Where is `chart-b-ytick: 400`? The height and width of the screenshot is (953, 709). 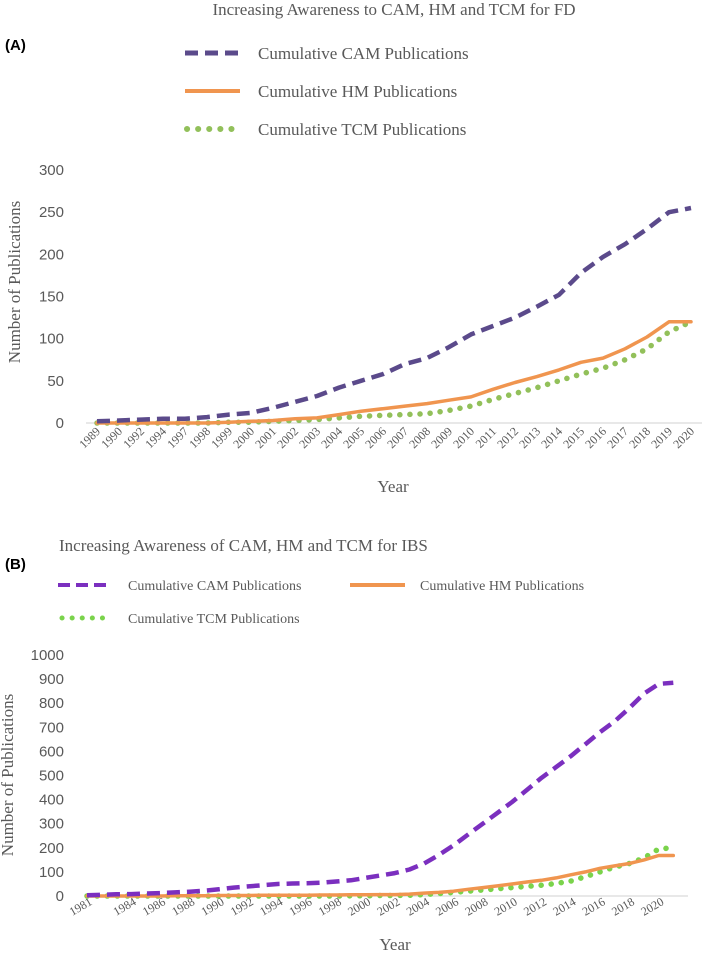 chart-b-ytick: 400 is located at coordinates (51, 800).